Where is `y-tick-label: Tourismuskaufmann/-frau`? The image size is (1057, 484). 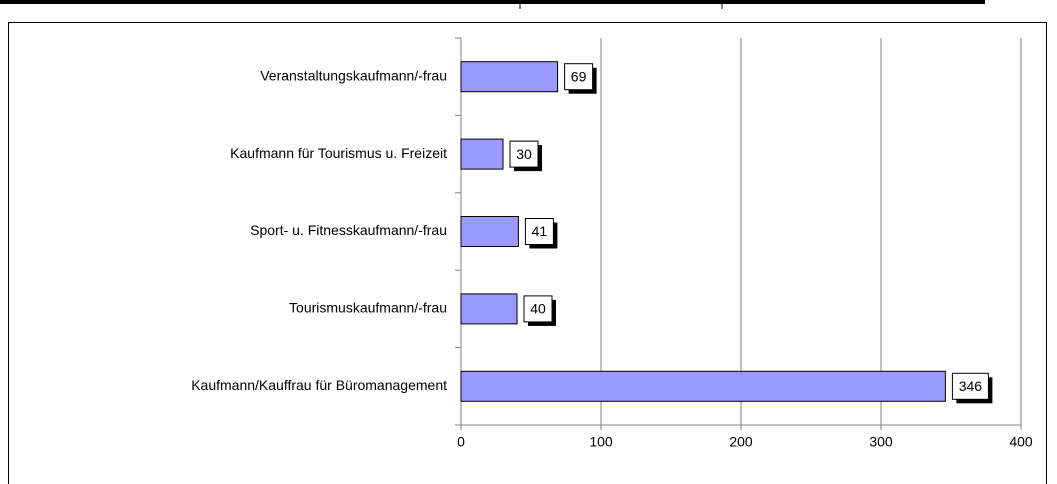 y-tick-label: Tourismuskaufmann/-frau is located at coordinates (368, 308).